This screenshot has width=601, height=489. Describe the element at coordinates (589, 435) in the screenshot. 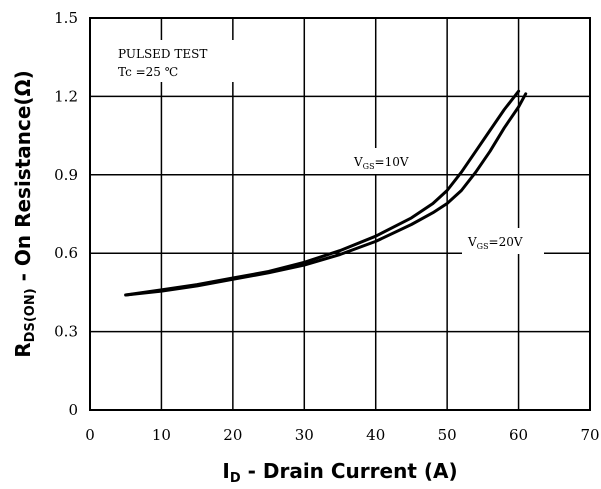

I see `x-tick-label-7: 70` at that location.